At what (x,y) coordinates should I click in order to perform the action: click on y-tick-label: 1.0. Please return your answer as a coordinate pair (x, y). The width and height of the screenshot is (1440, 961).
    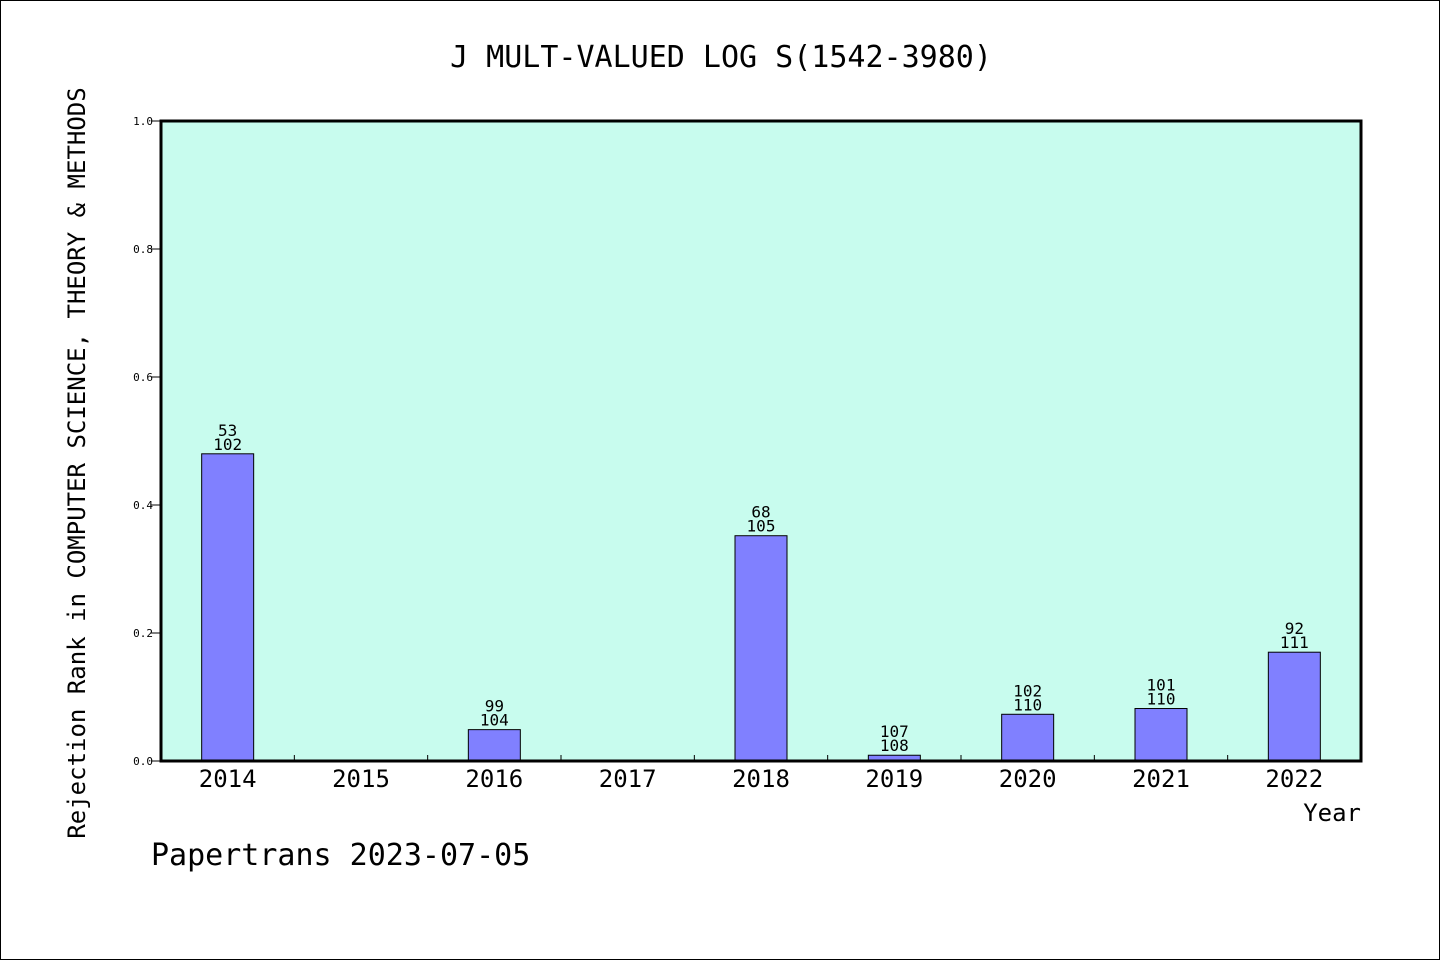
    Looking at the image, I should click on (143, 121).